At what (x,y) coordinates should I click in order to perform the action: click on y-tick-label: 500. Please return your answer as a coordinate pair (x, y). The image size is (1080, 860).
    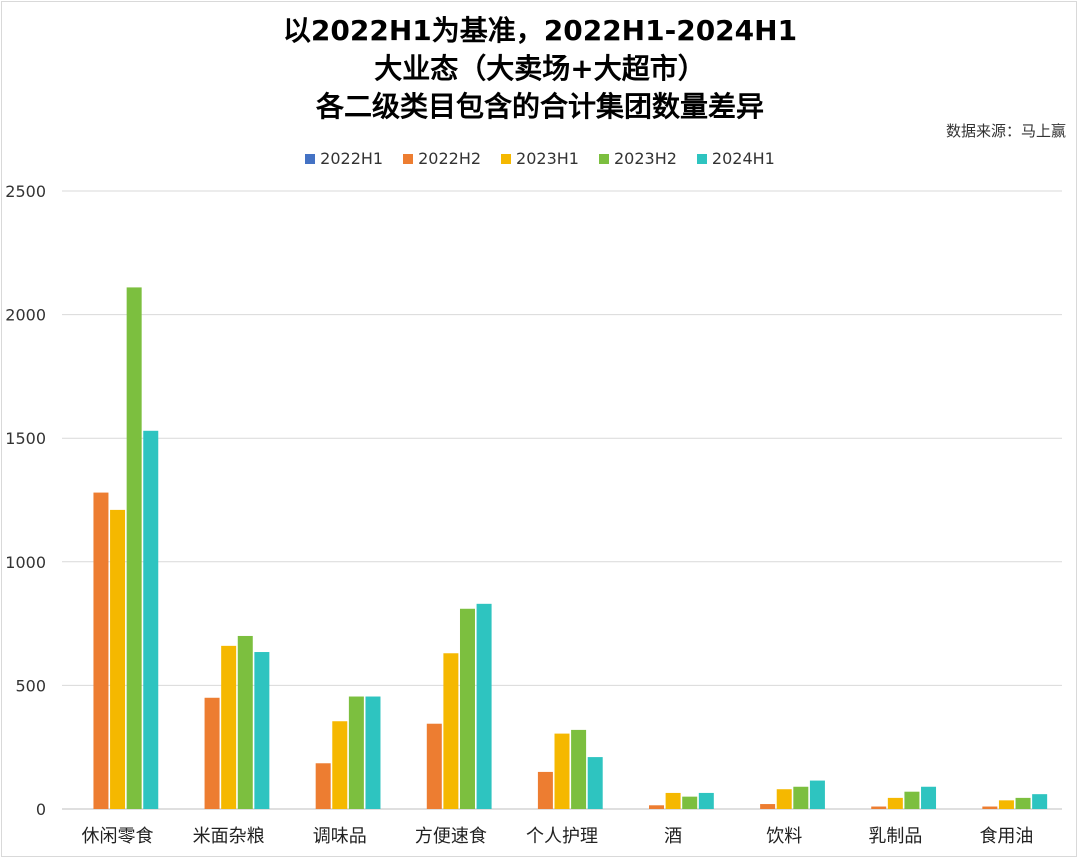
    Looking at the image, I should click on (30, 685).